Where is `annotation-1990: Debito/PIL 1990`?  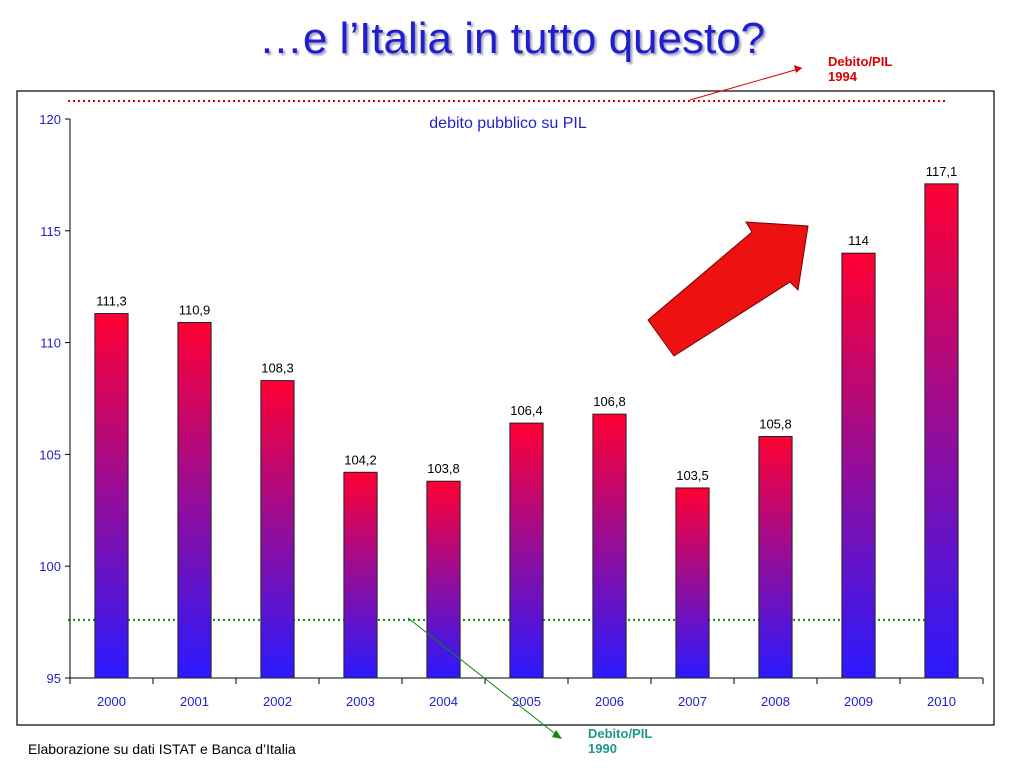
annotation-1990: Debito/PIL 1990 is located at coordinates (620, 741).